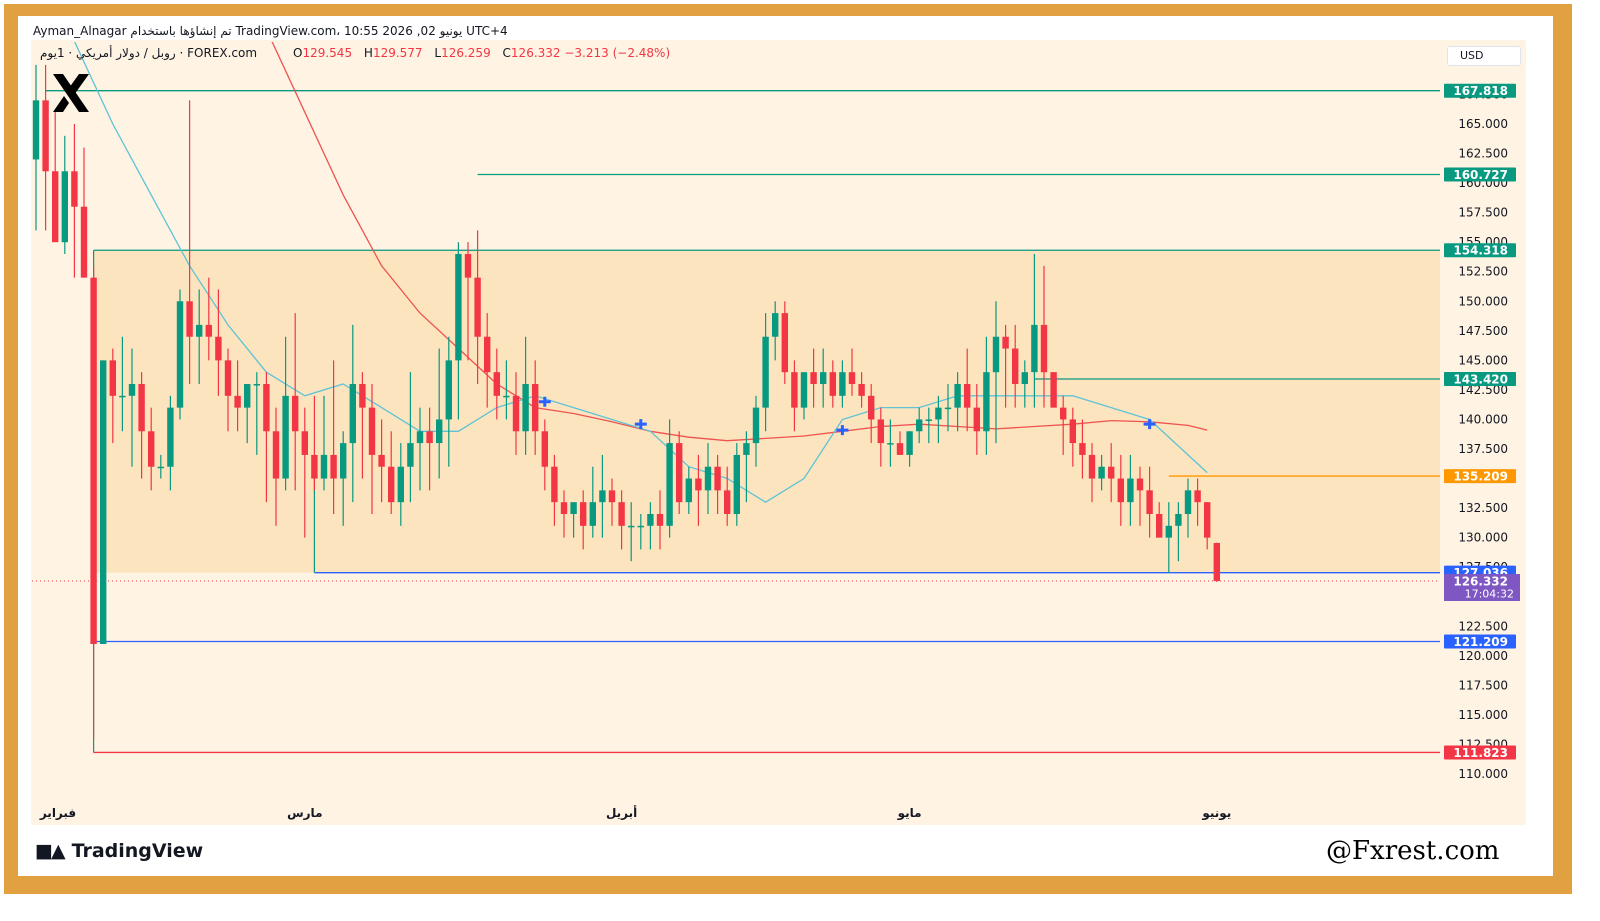  What do you see at coordinates (1483, 626) in the screenshot?
I see `y-tick-label: 122.500` at bounding box center [1483, 626].